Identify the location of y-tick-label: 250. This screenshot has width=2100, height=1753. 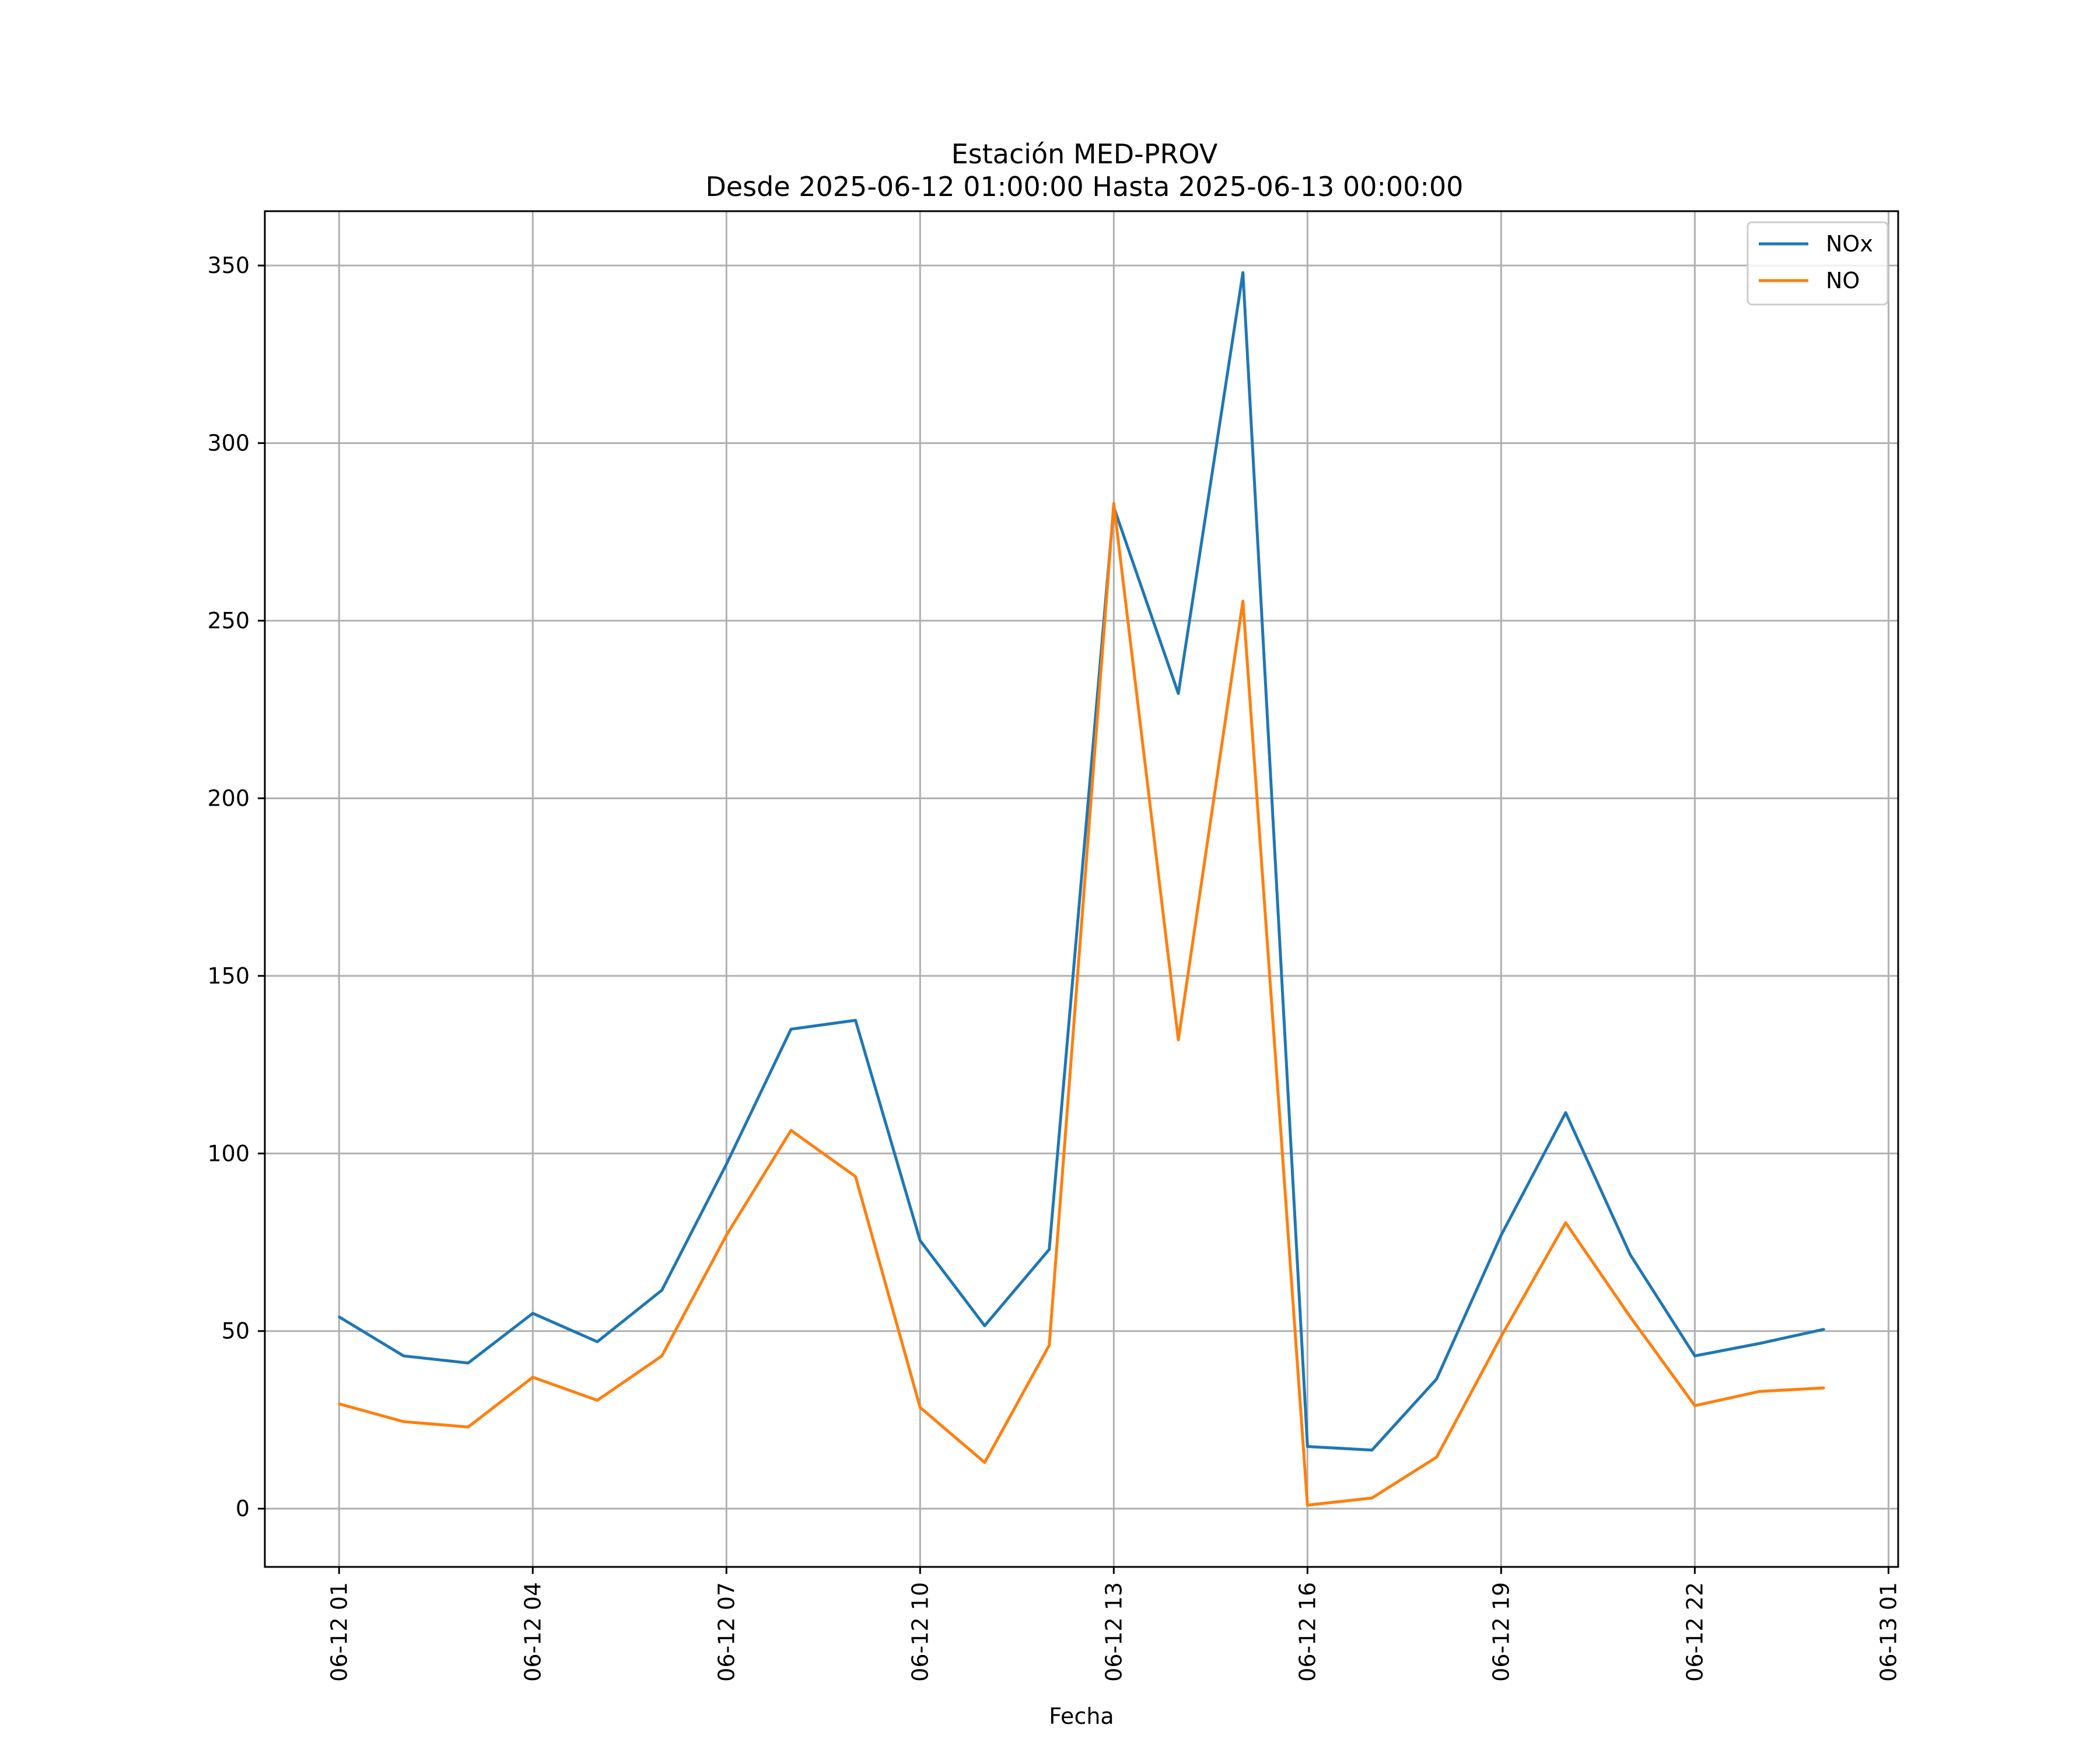
(228, 621).